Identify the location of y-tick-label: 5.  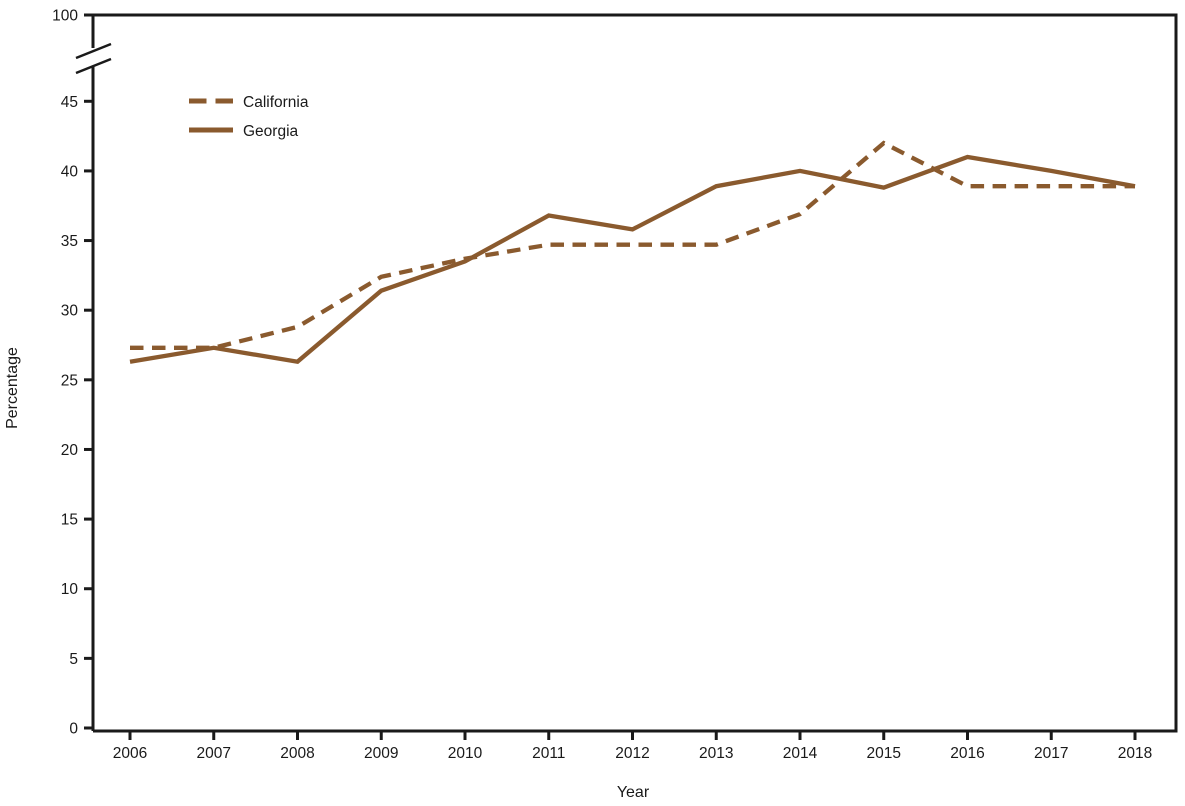
(73, 659).